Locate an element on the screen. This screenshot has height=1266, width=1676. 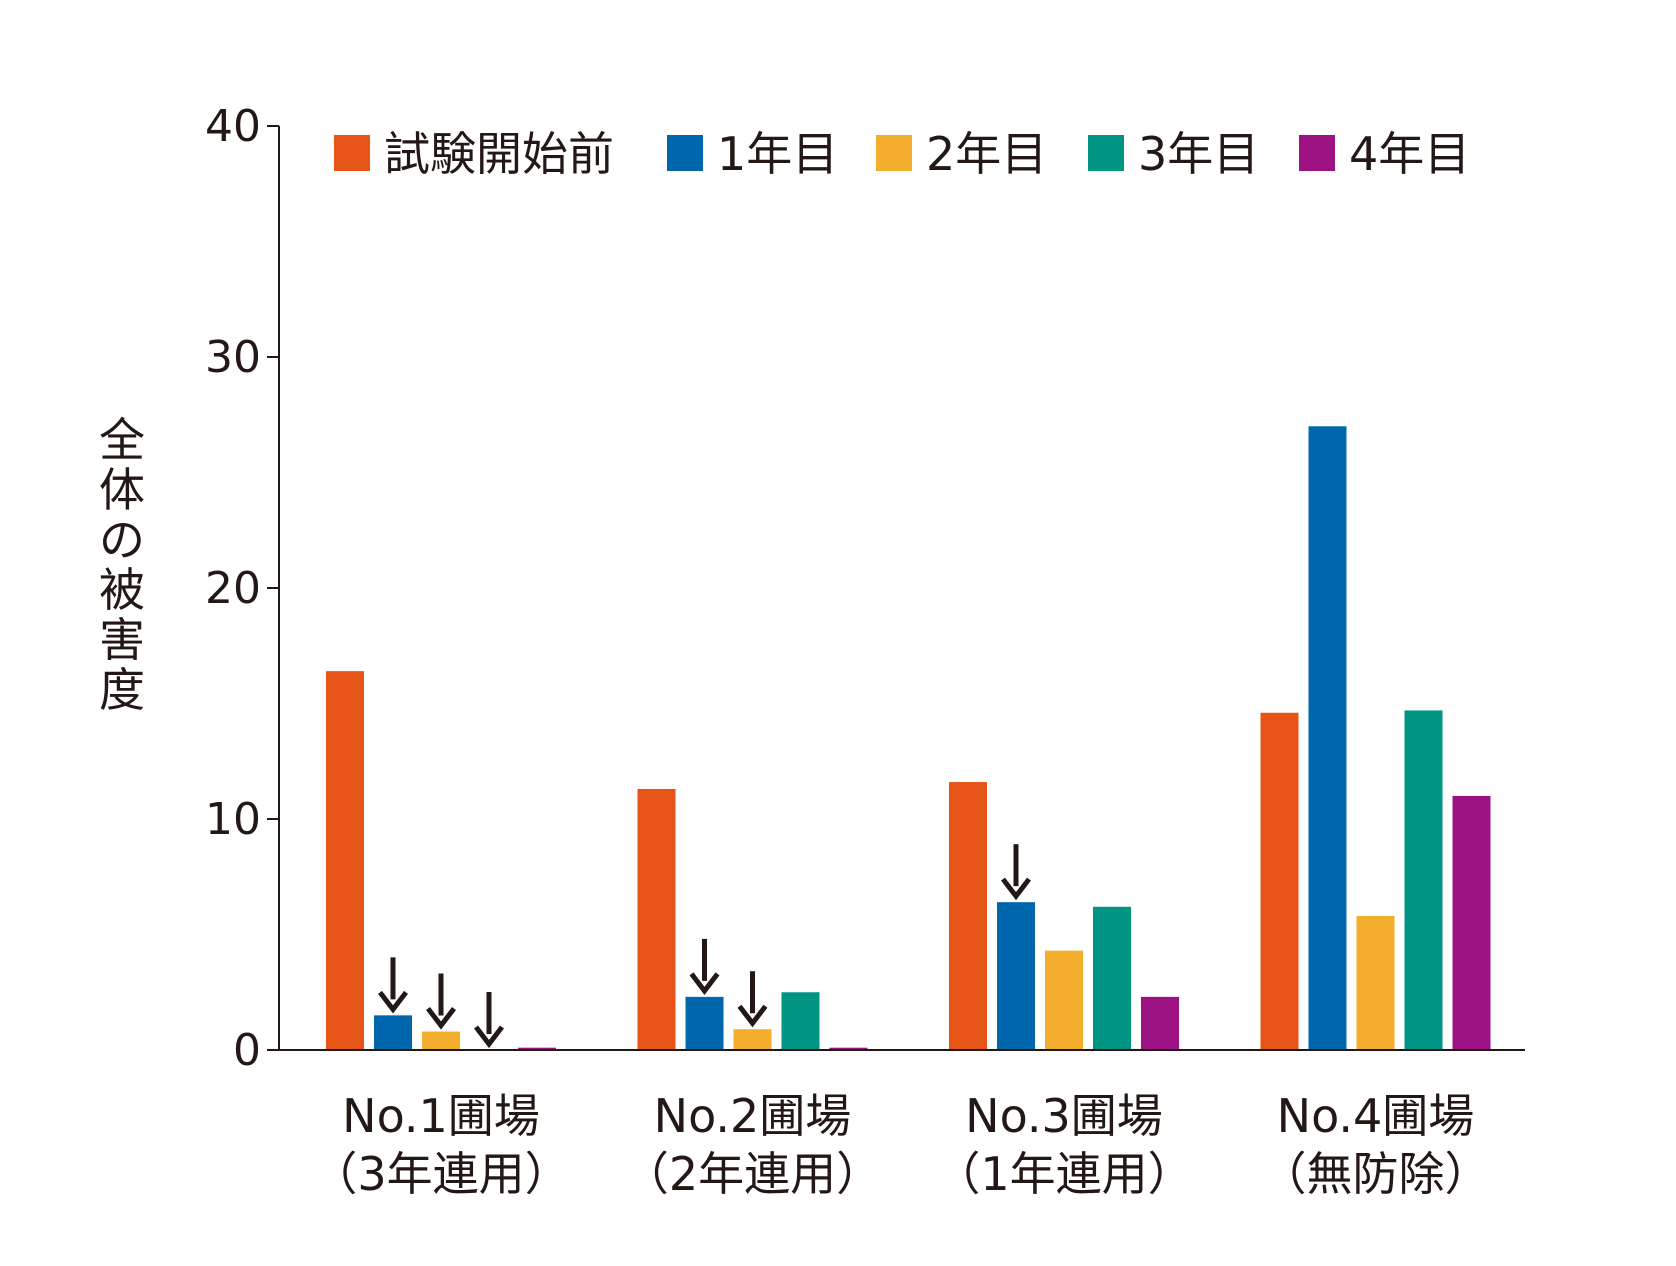
y-axis-title: 全体の被害度 is located at coordinates (122, 565).